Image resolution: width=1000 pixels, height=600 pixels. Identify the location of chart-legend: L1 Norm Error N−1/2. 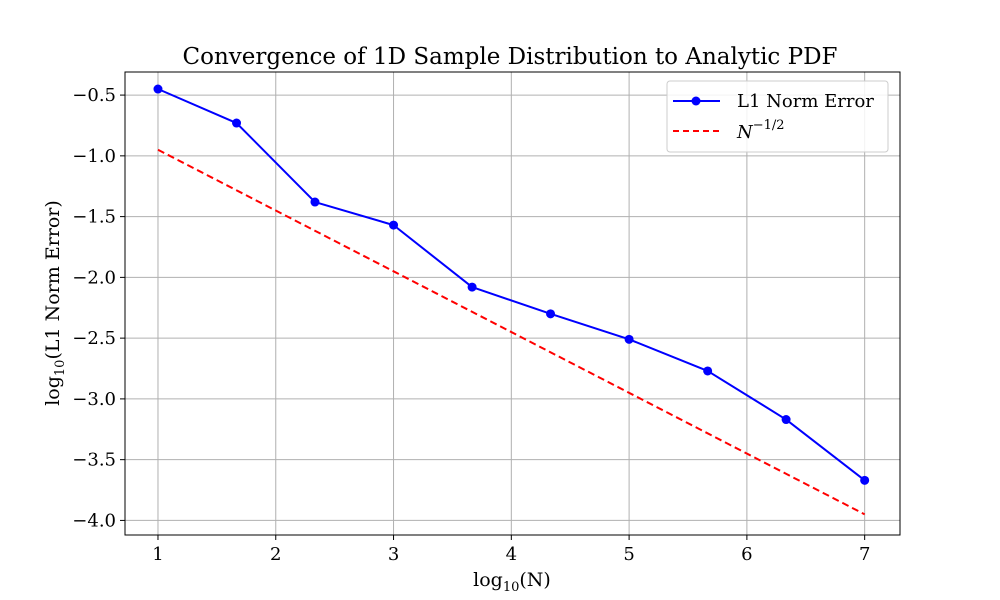
(777, 116).